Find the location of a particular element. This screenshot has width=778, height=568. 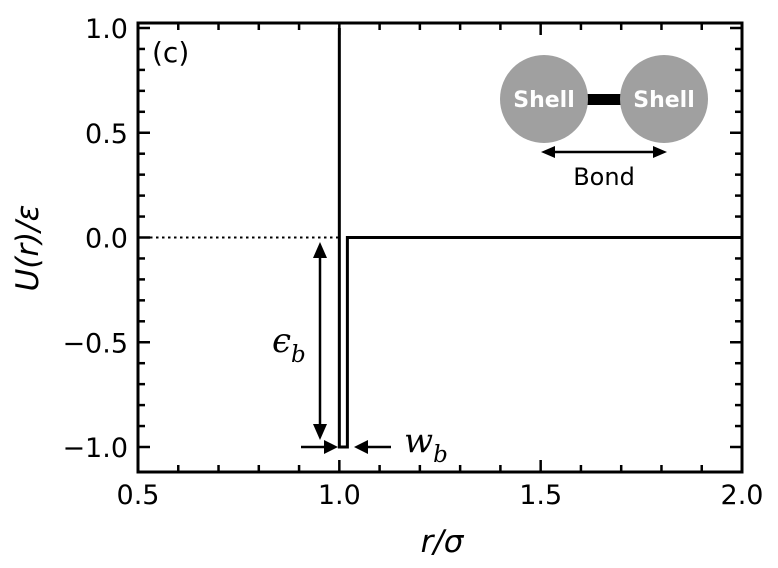

width-arrow-left-head is located at coordinates (331, 447).